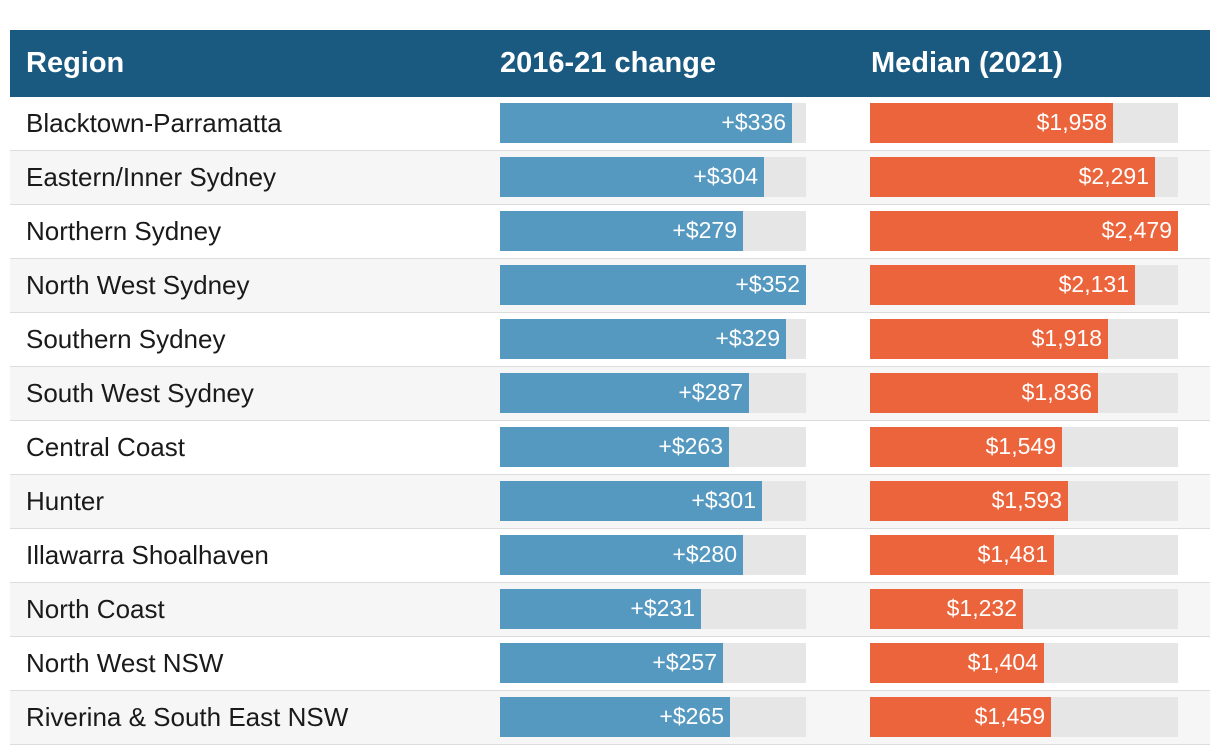  I want to click on table-row: North West Sydney +$352 $2,131, so click(610, 286).